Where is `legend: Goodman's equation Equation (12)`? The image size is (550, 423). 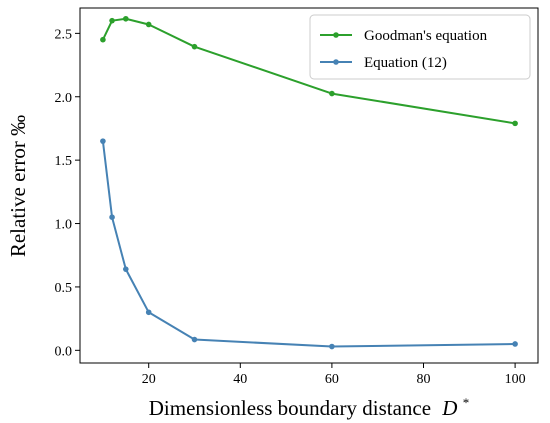 legend: Goodman's equation Equation (12) is located at coordinates (420, 47).